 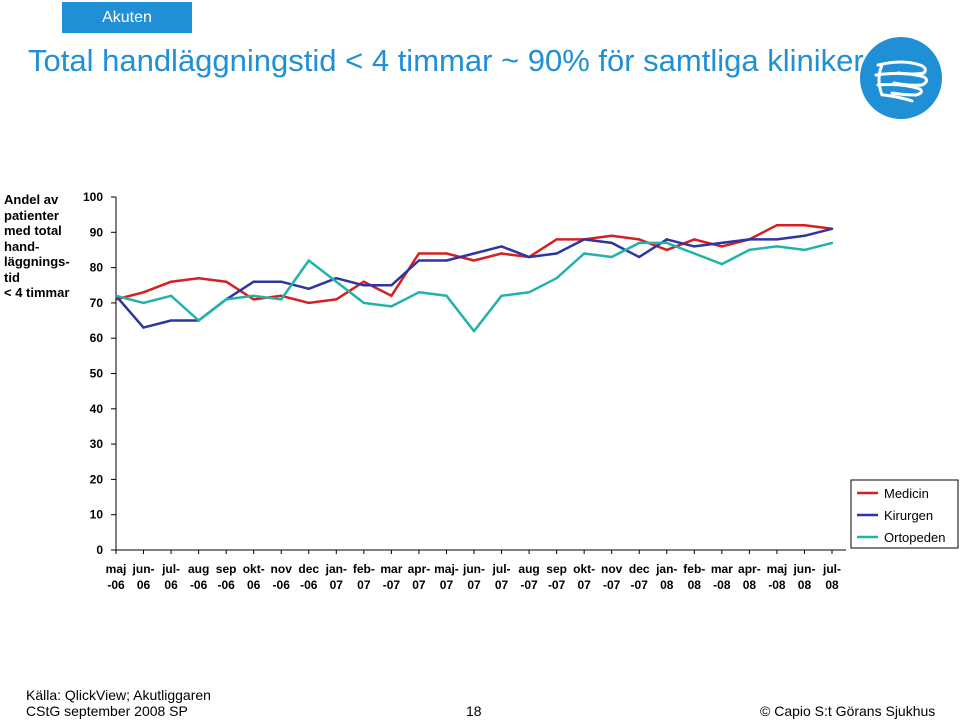 I want to click on legend-label-medicin: Medicin, so click(x=906, y=493).